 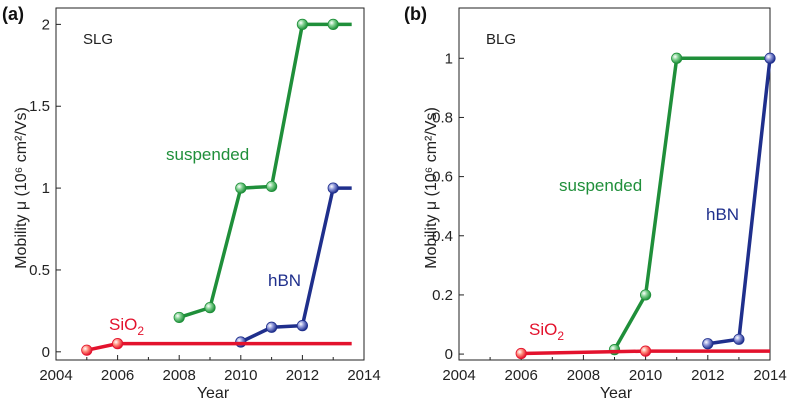 What do you see at coordinates (521, 375) in the screenshot?
I see `panel-b-xtick-label: 2006` at bounding box center [521, 375].